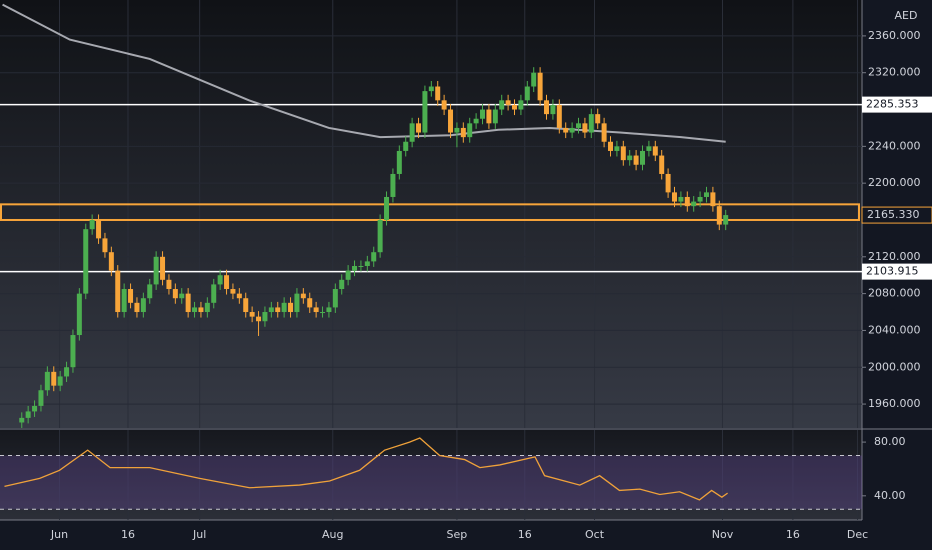  What do you see at coordinates (457, 534) in the screenshot?
I see `x-tick-label: Sep` at bounding box center [457, 534].